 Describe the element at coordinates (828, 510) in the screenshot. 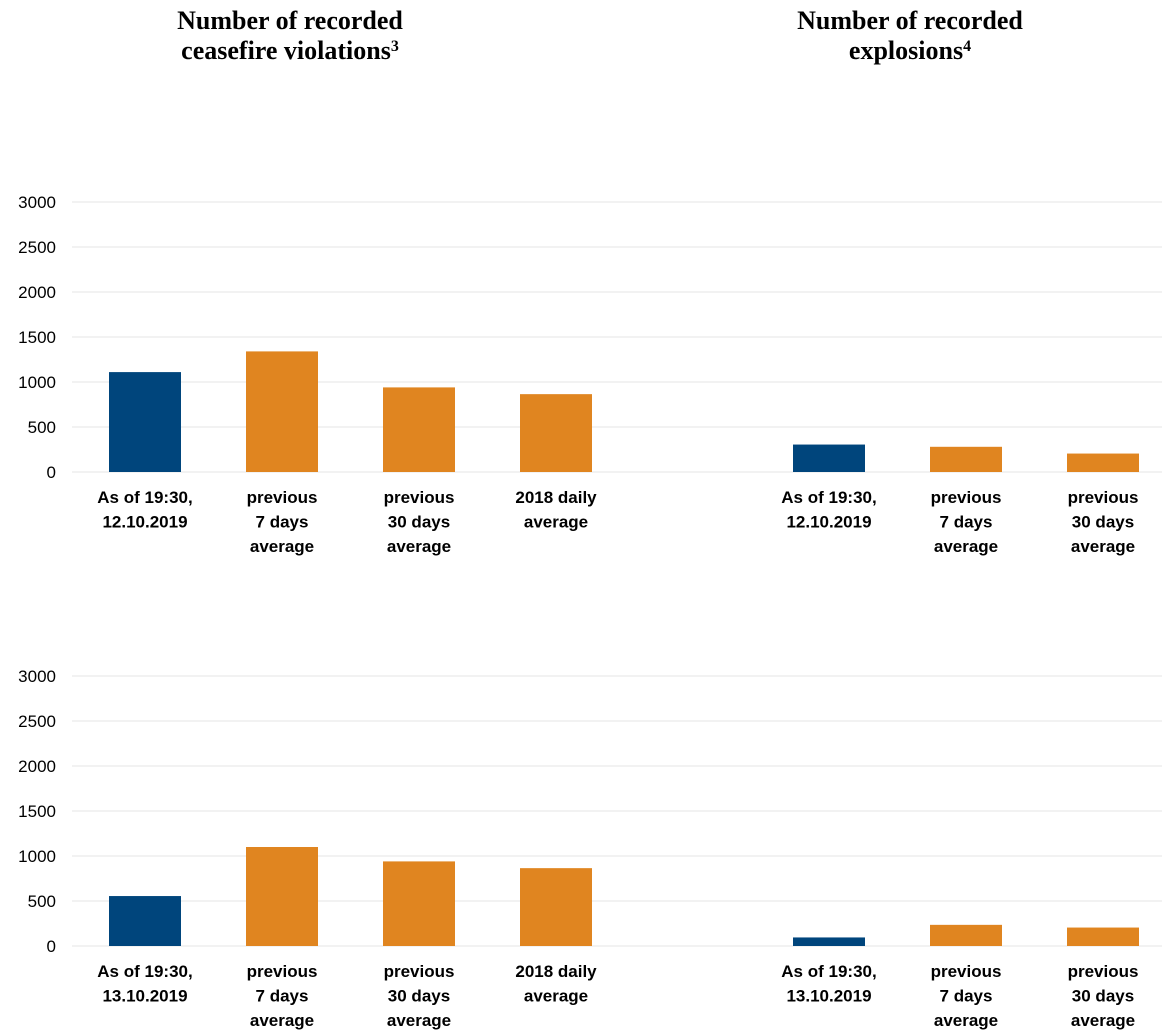

I see `explosions-category-label: As of 19:30, 12.10.2019` at that location.